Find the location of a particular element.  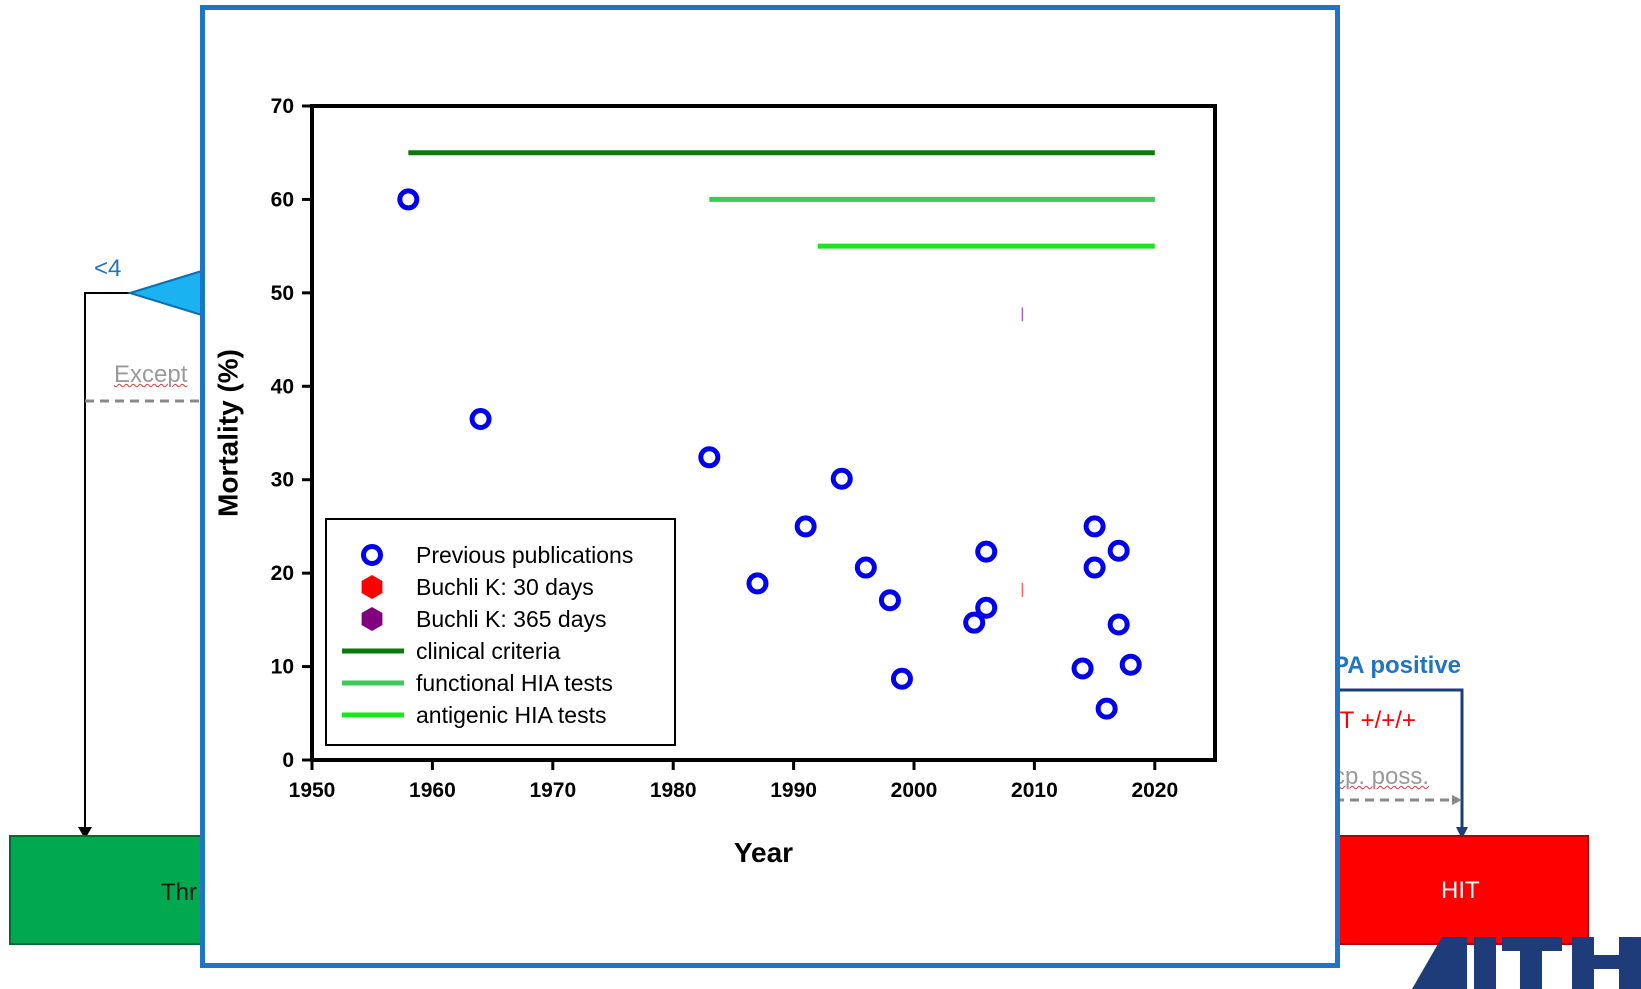

y-tick-label: 0 is located at coordinates (288, 760).